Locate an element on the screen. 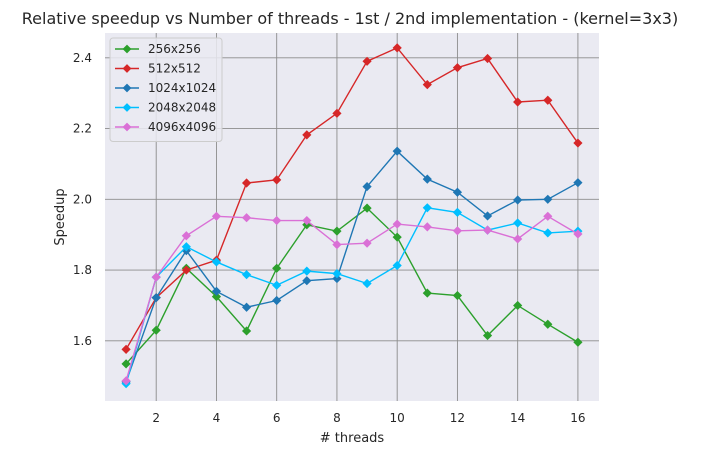 The image size is (701, 455). x-tick-label: 12 is located at coordinates (457, 418).